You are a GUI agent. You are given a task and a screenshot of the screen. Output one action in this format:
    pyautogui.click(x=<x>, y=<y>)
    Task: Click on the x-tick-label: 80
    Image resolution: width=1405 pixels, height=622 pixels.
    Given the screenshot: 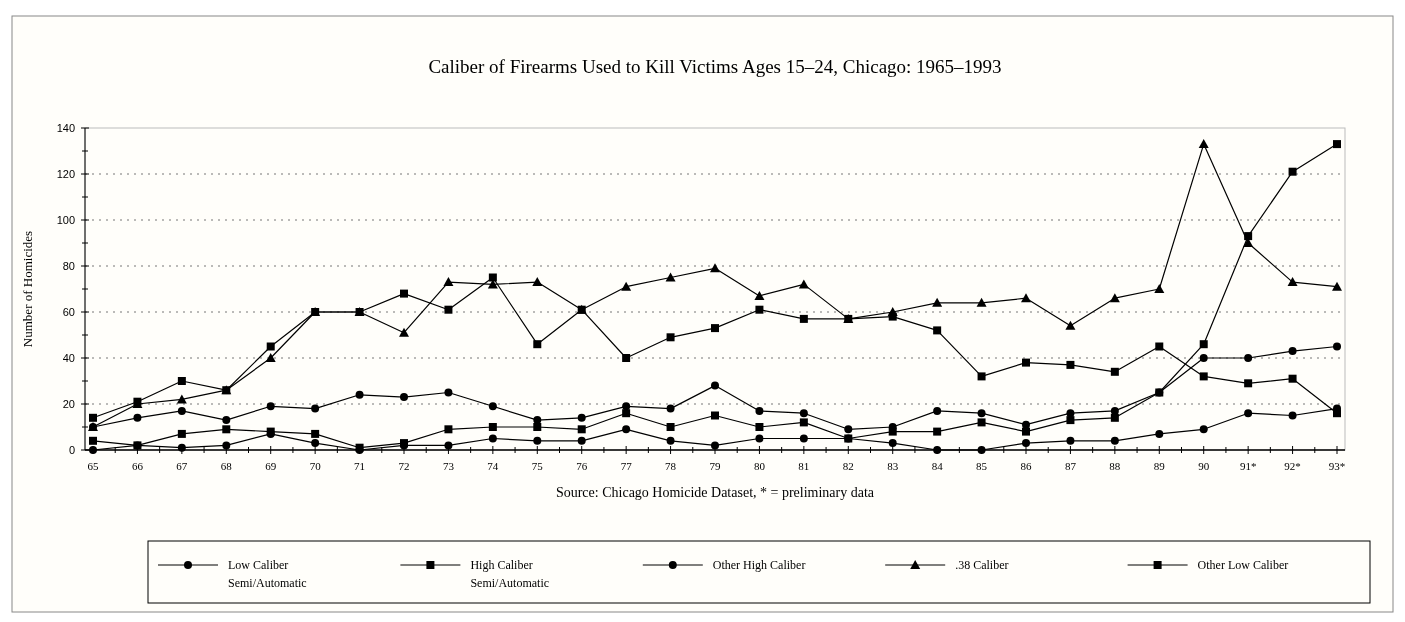 What is the action you would take?
    pyautogui.click(x=759, y=466)
    